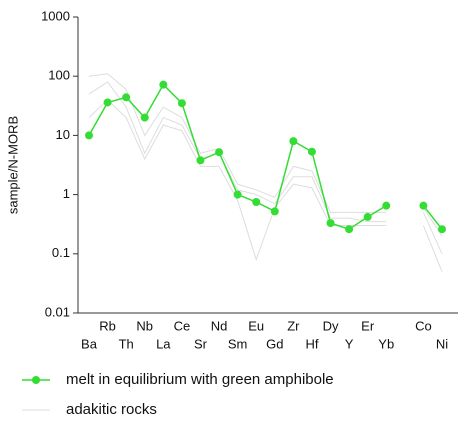 The width and height of the screenshot is (474, 432). Describe the element at coordinates (311, 343) in the screenshot. I see `x-tick-label: Hf` at that location.